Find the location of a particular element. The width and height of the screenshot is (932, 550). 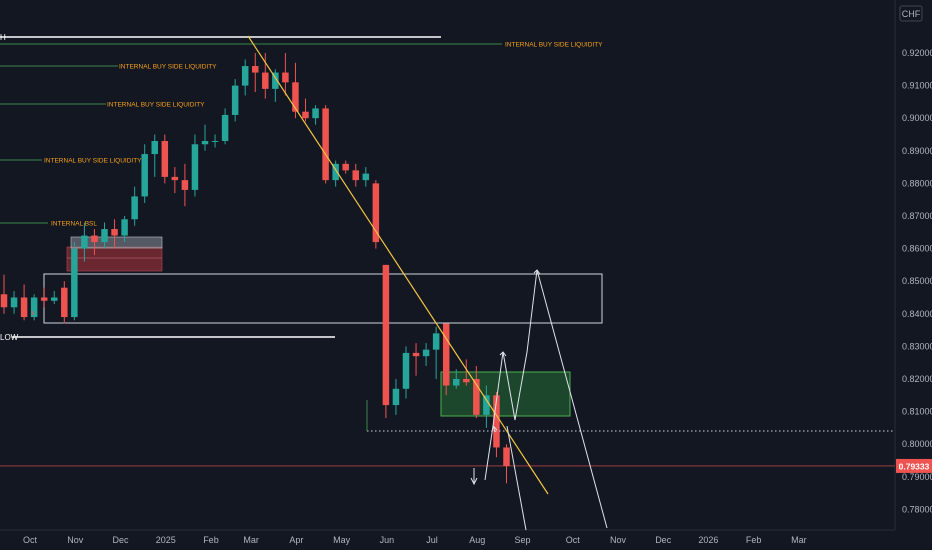

price-tick-label: 0.85000 is located at coordinates (917, 281).